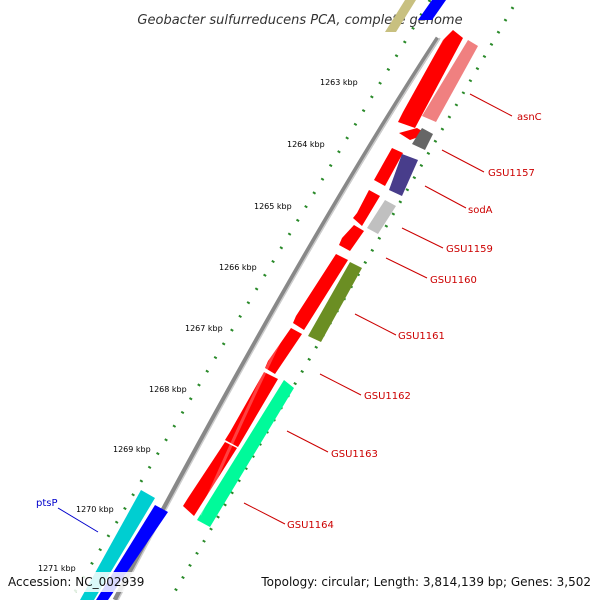 The height and width of the screenshot is (600, 600). What do you see at coordinates (469, 249) in the screenshot?
I see `gene-label: GSU1159` at bounding box center [469, 249].